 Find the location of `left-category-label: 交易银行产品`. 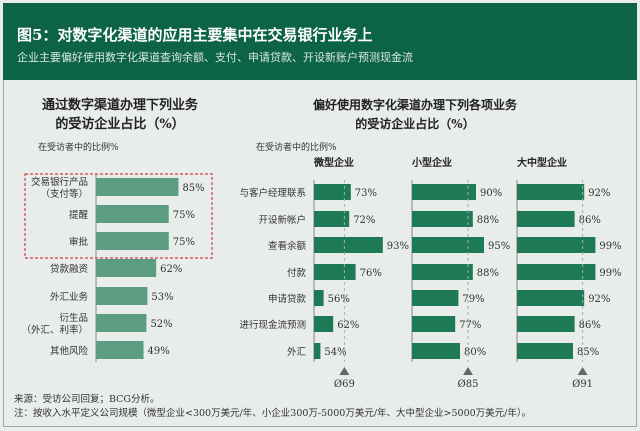

left-category-label: 交易银行产品 is located at coordinates (59, 182).